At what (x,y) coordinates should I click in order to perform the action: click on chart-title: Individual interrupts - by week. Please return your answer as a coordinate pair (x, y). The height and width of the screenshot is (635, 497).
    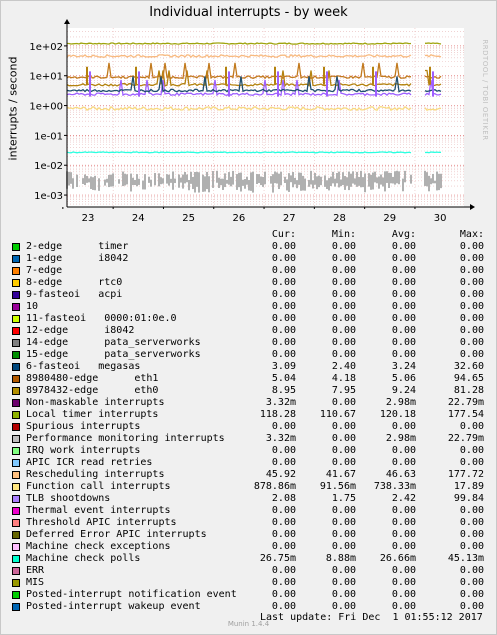
    Looking at the image, I should click on (248, 12).